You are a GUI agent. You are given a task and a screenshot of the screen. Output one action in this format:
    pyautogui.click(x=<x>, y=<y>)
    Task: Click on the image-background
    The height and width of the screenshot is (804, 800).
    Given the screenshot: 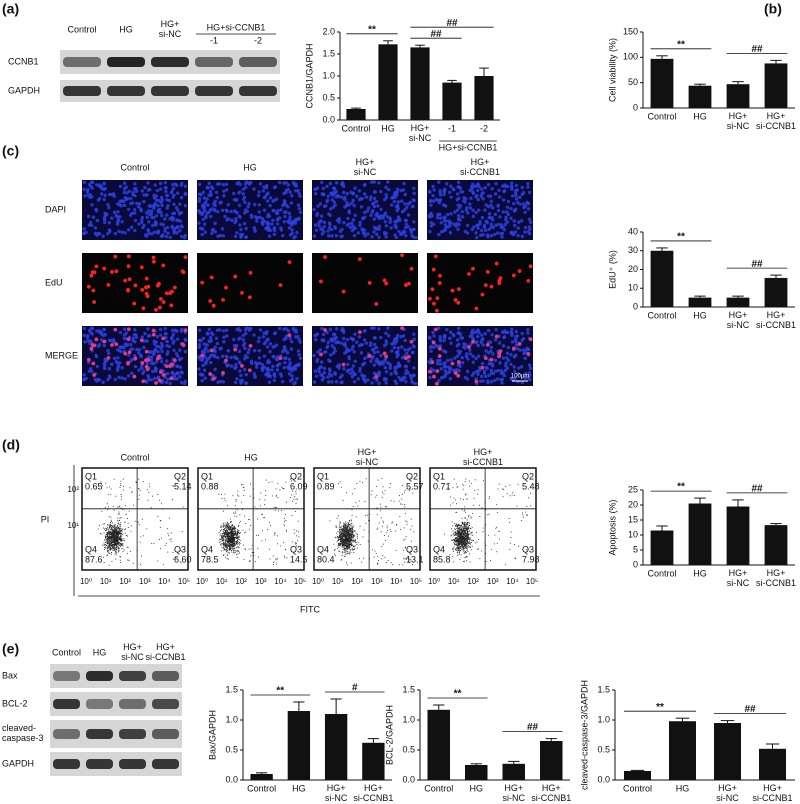 What is the action you would take?
    pyautogui.click(x=480, y=283)
    